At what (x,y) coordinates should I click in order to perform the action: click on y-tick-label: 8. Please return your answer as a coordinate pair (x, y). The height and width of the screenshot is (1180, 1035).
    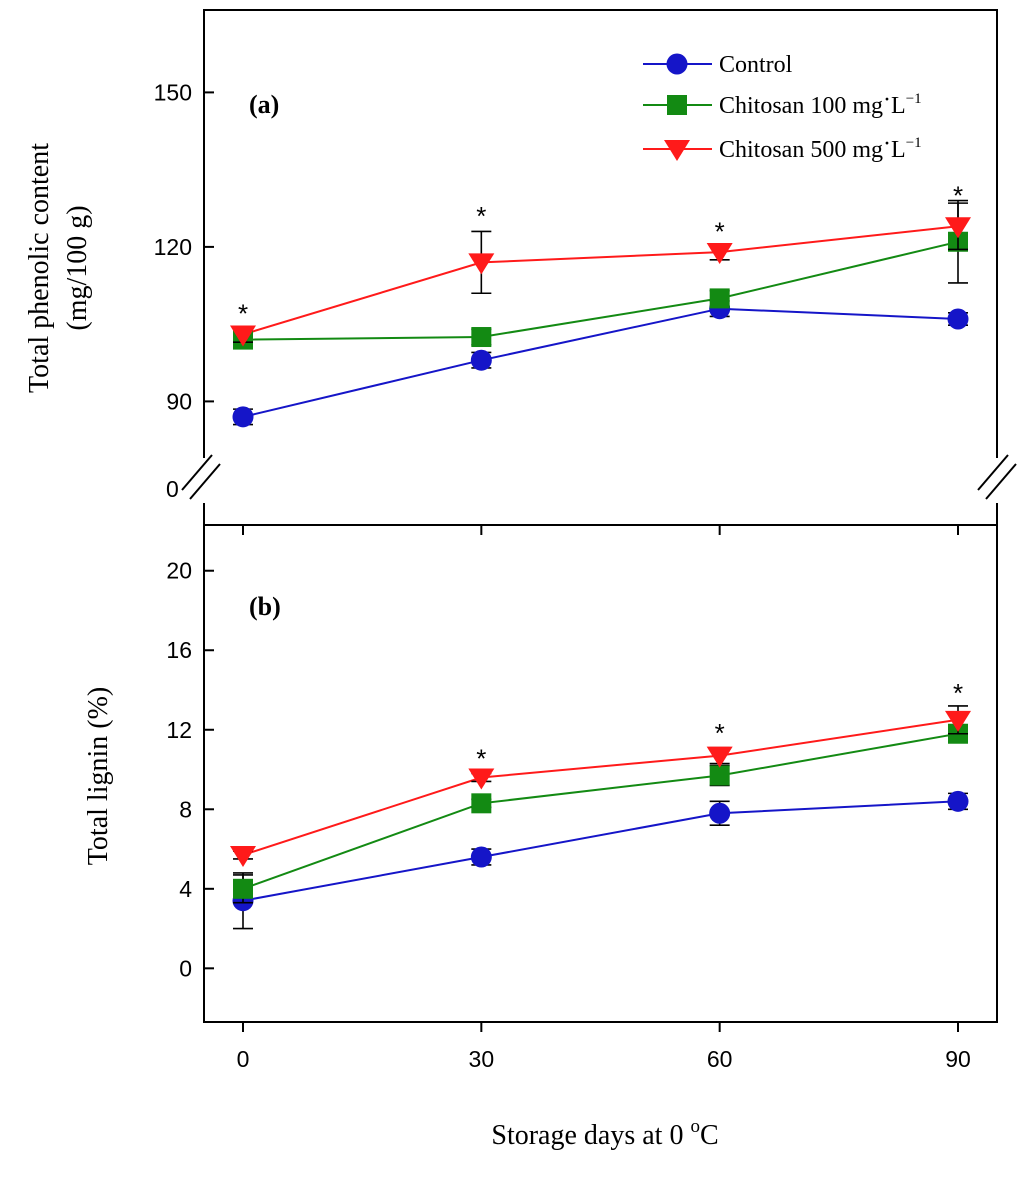
    Looking at the image, I should click on (185, 809).